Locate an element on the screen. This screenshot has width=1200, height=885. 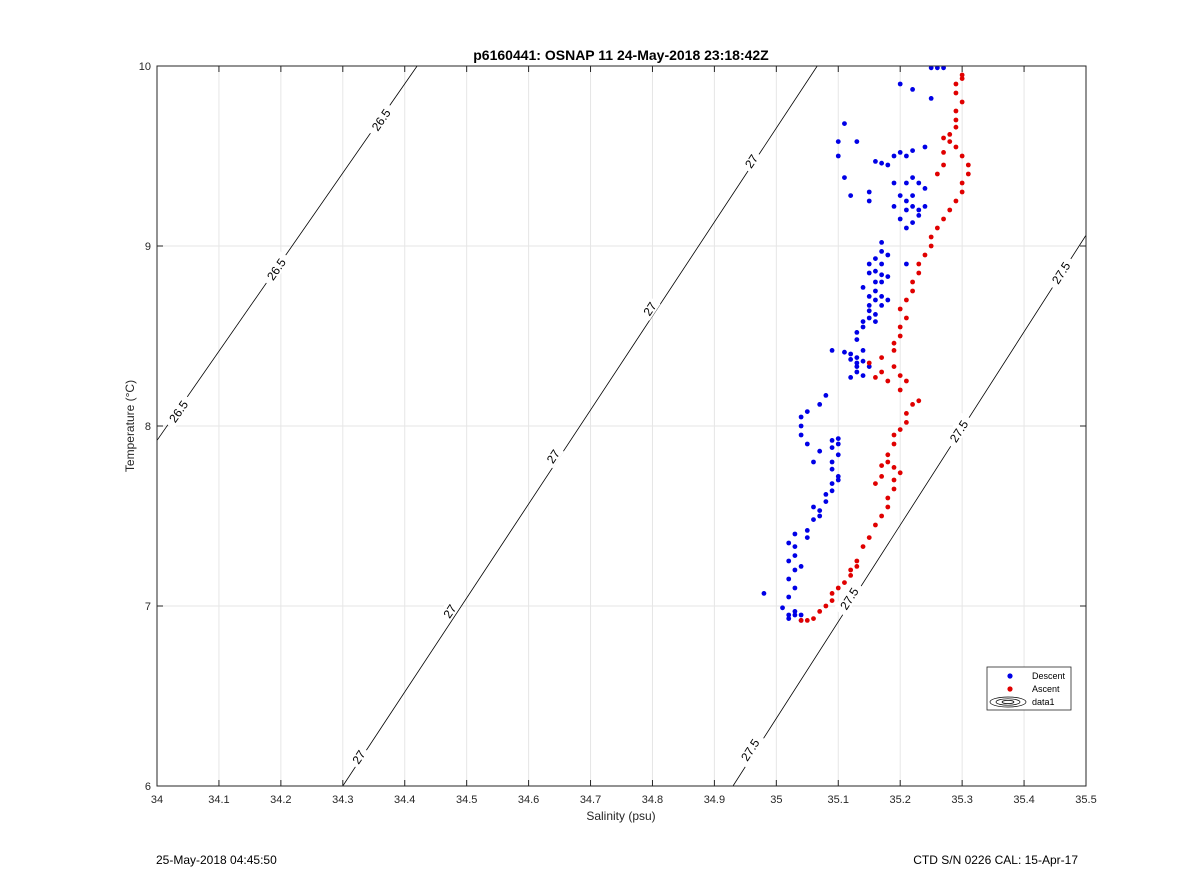
legend-data1-contour-icon is located at coordinates (1008, 702).